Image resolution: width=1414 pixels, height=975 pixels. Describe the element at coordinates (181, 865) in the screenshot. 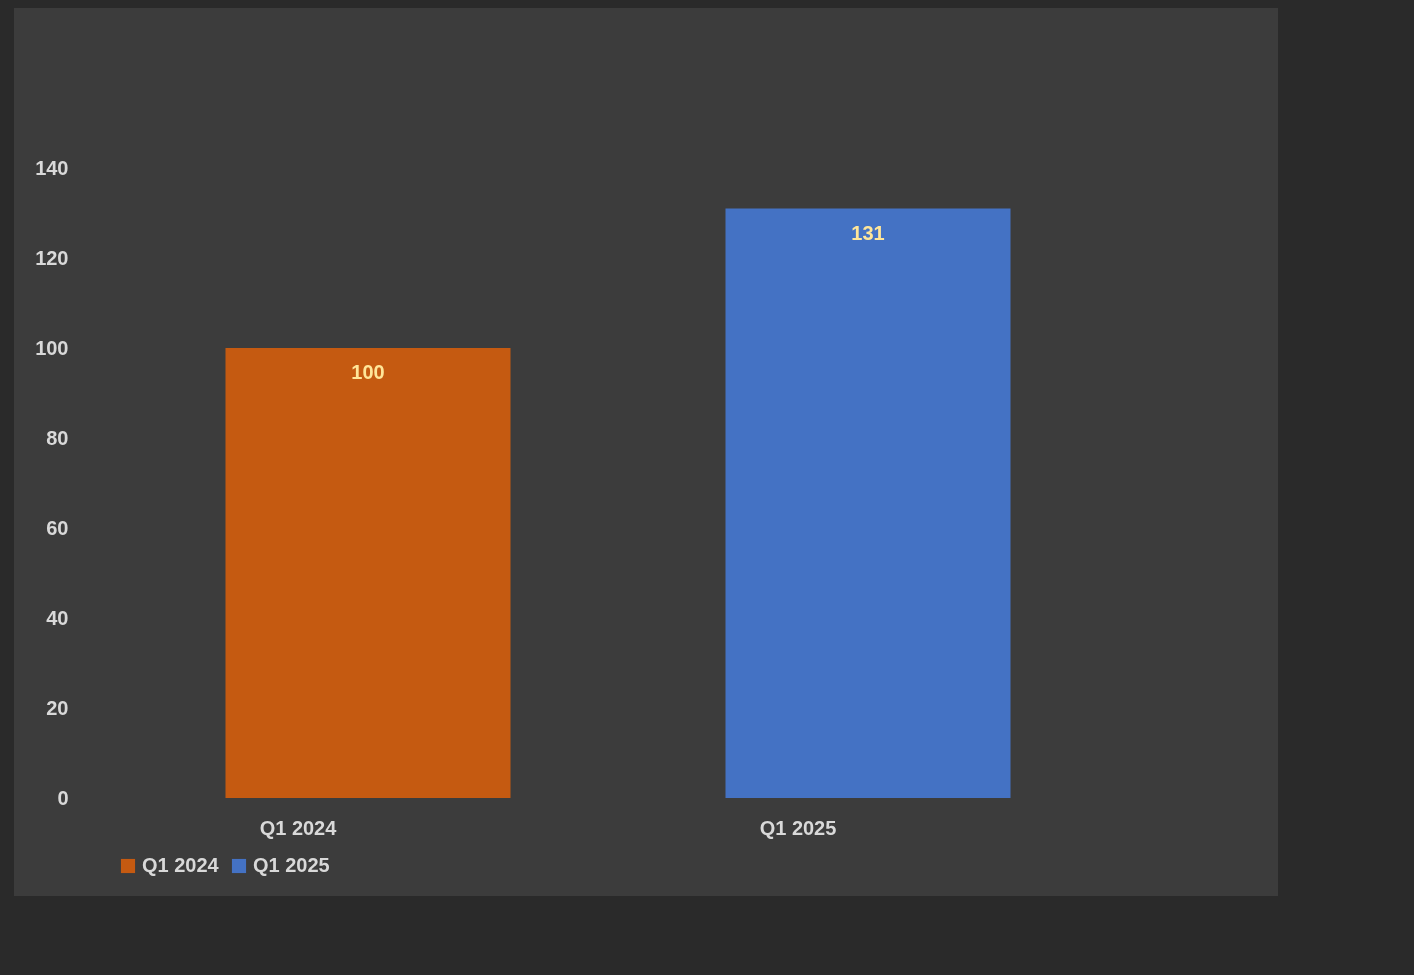

I see `legend-label: Q1 2024` at that location.